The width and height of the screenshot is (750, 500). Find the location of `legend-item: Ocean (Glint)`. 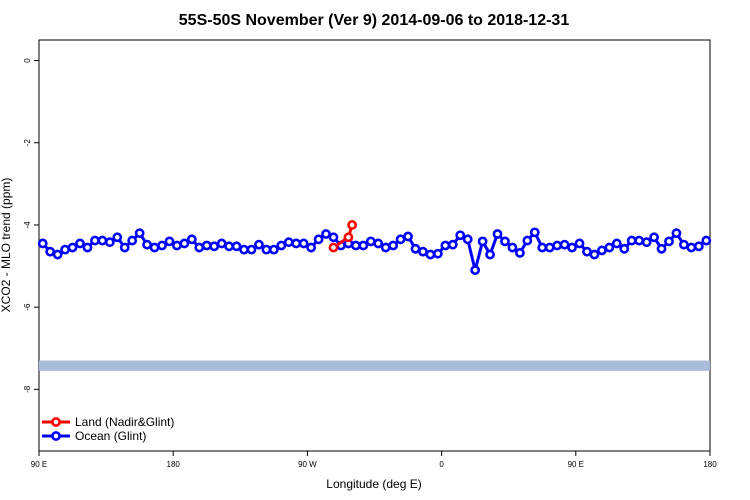

legend-item: Ocean (Glint) is located at coordinates (94, 436).